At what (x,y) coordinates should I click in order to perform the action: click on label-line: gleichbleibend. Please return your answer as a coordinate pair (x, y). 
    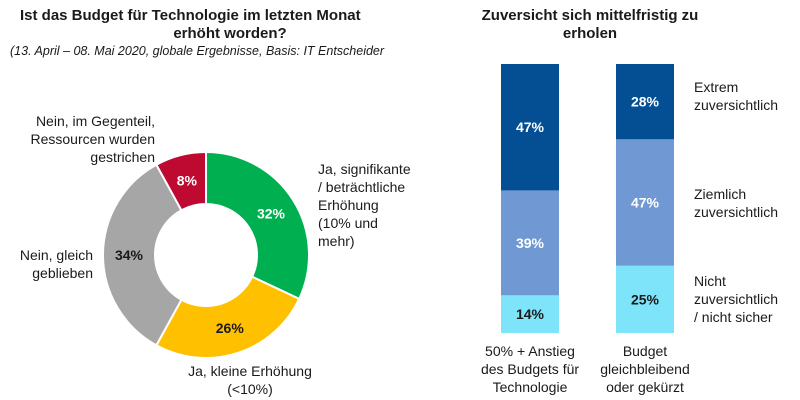
    Looking at the image, I should click on (645, 369).